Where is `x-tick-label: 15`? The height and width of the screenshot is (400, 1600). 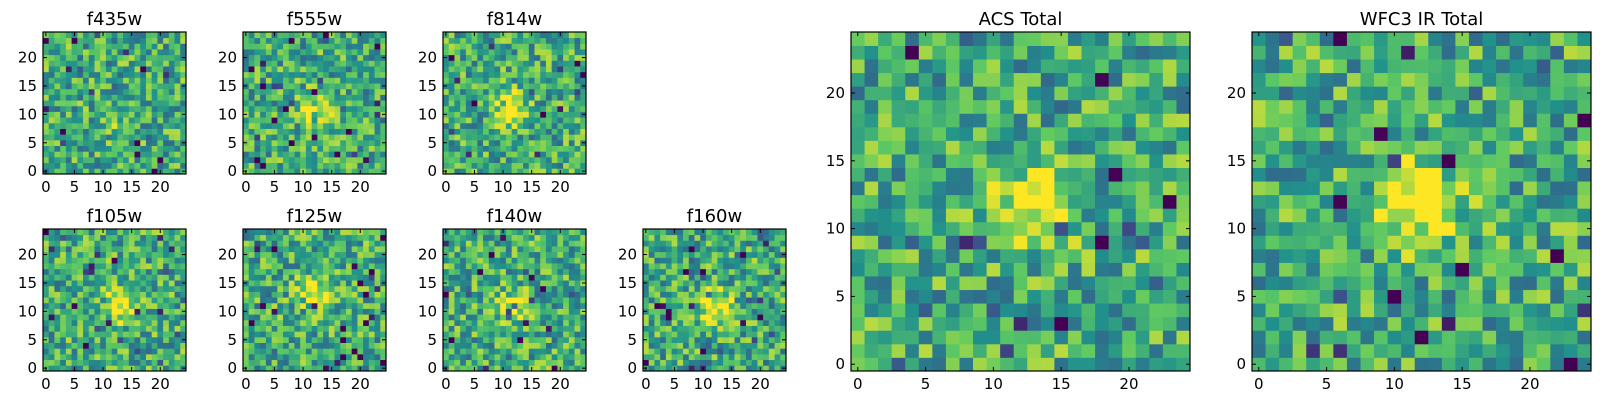
x-tick-label: 15 is located at coordinates (331, 187).